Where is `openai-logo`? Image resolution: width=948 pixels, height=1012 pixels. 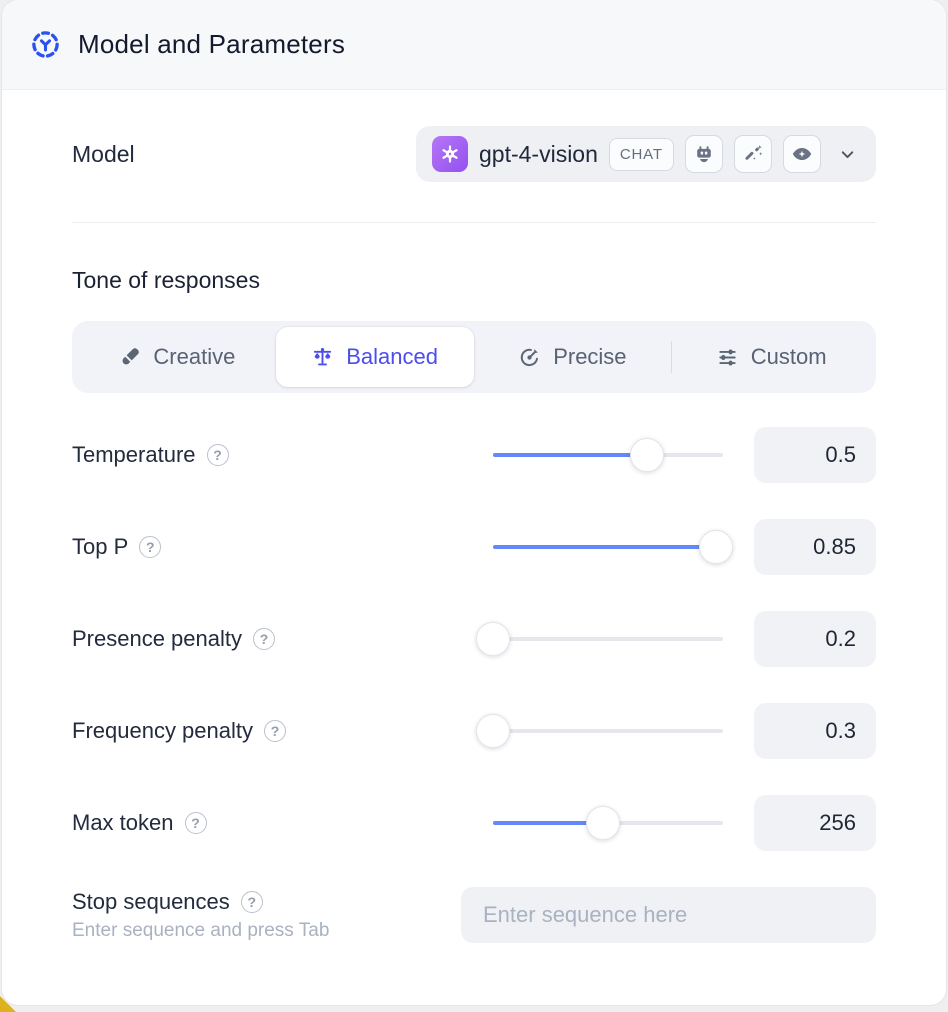
openai-logo is located at coordinates (450, 154).